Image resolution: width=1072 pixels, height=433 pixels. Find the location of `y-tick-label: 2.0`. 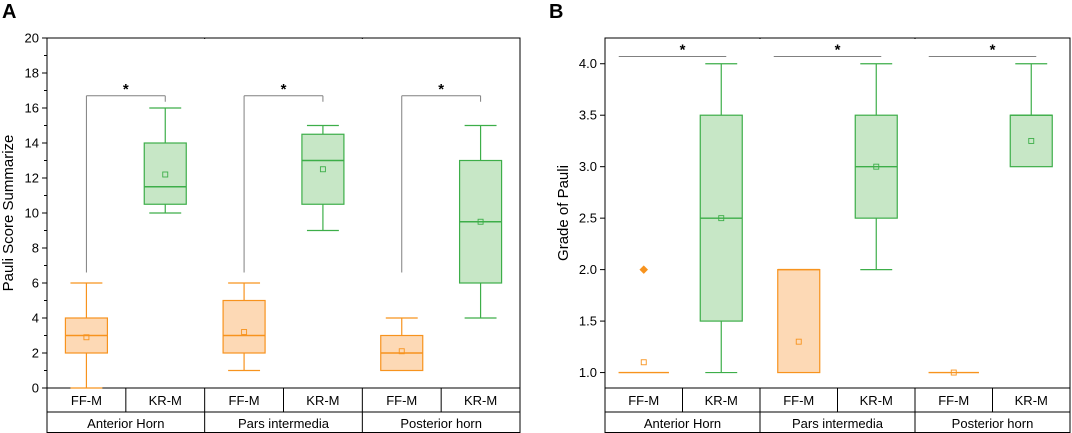

y-tick-label: 2.0 is located at coordinates (588, 269).